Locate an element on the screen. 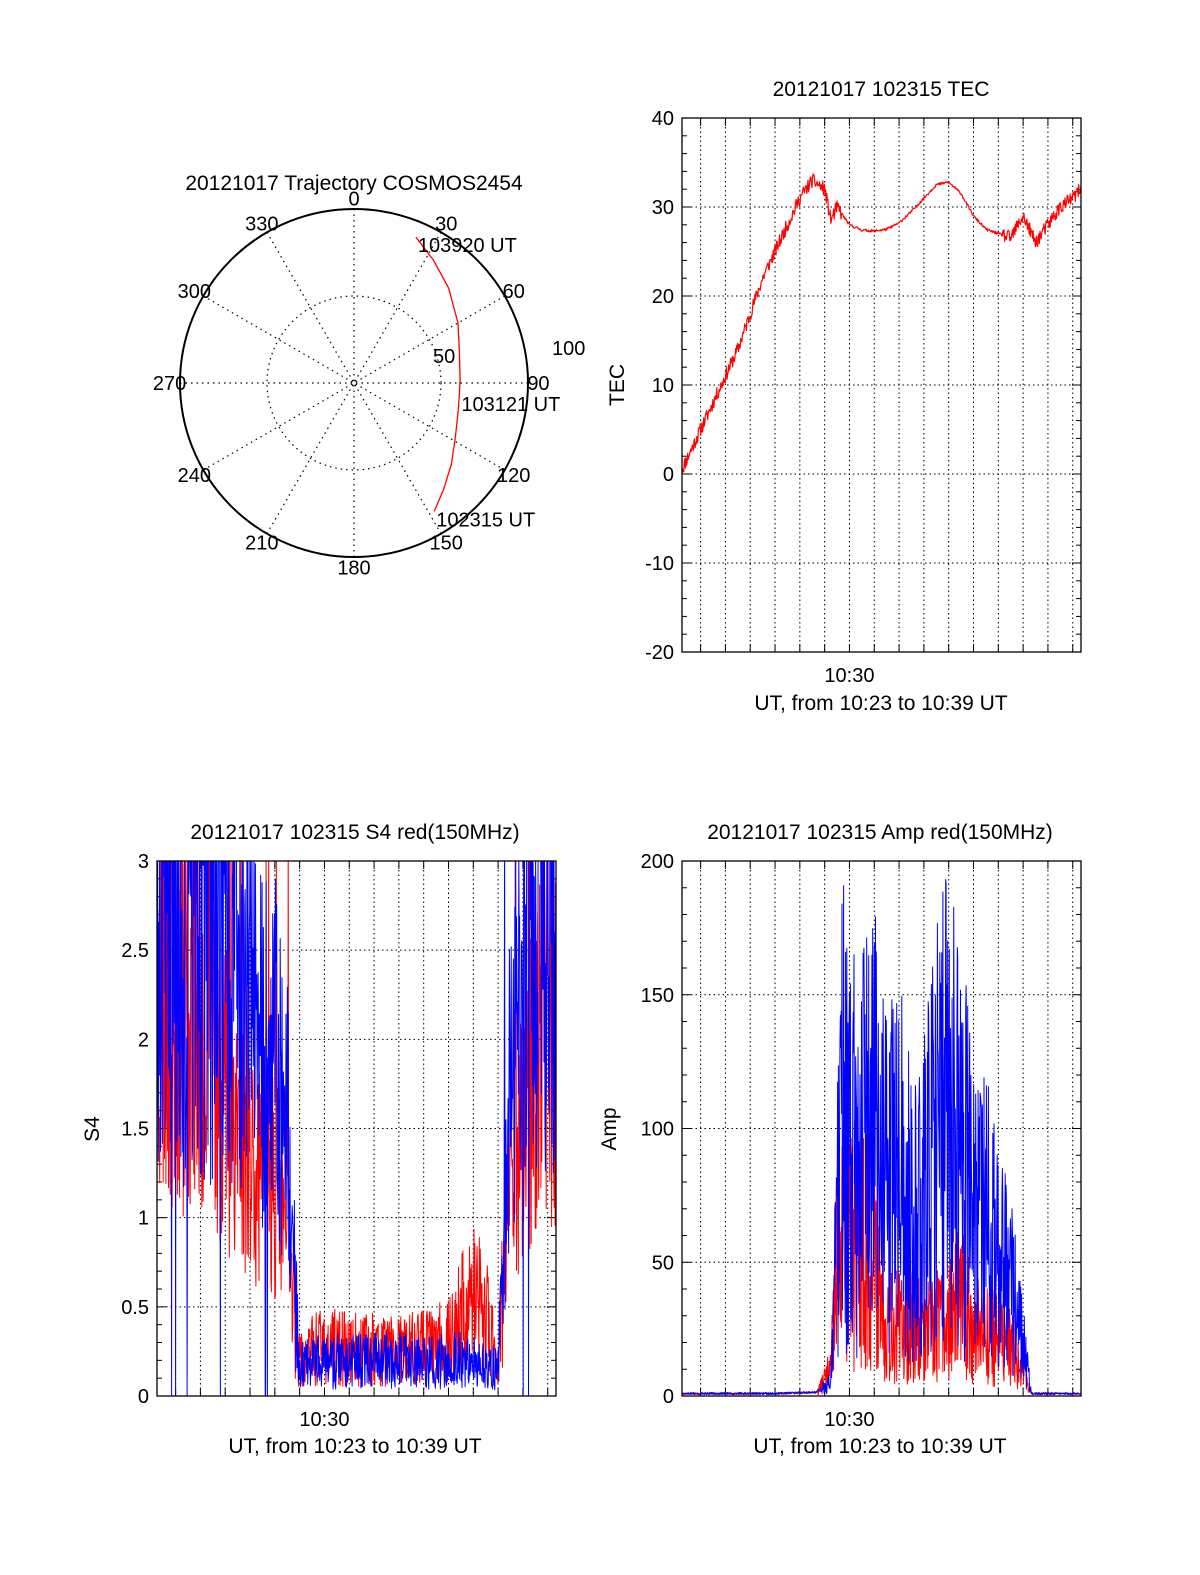 The height and width of the screenshot is (1575, 1200). amp-x-axis-label: UT, from 10:23 to 10:39 UT is located at coordinates (879, 1446).